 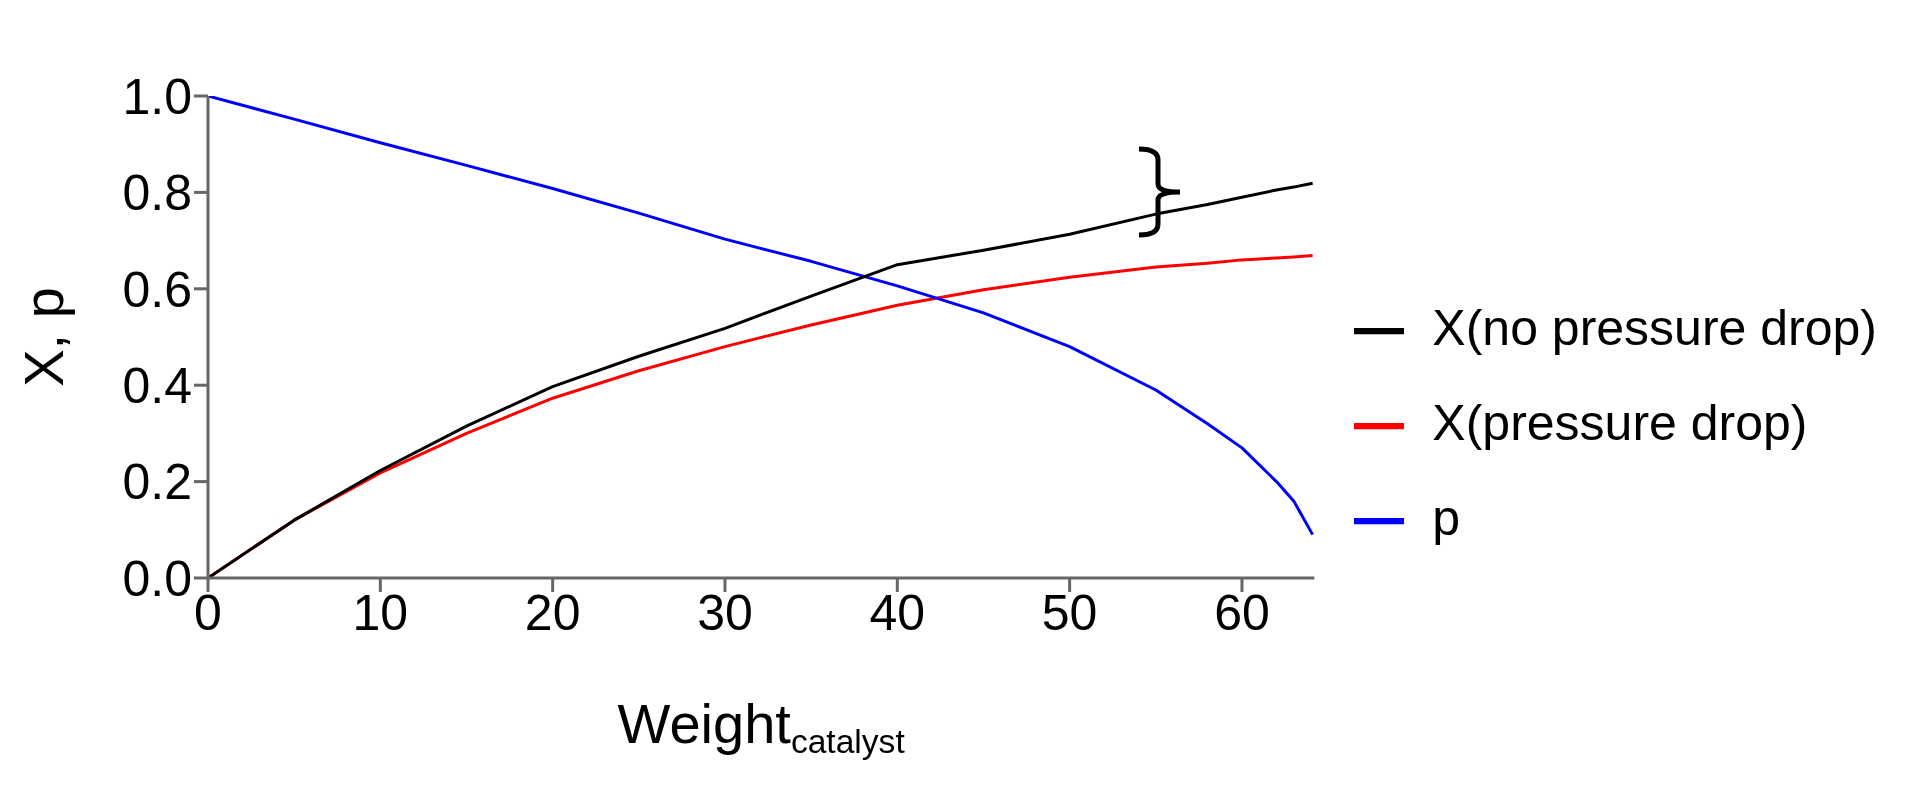 I want to click on x-tick-label: 60, so click(x=1242, y=612).